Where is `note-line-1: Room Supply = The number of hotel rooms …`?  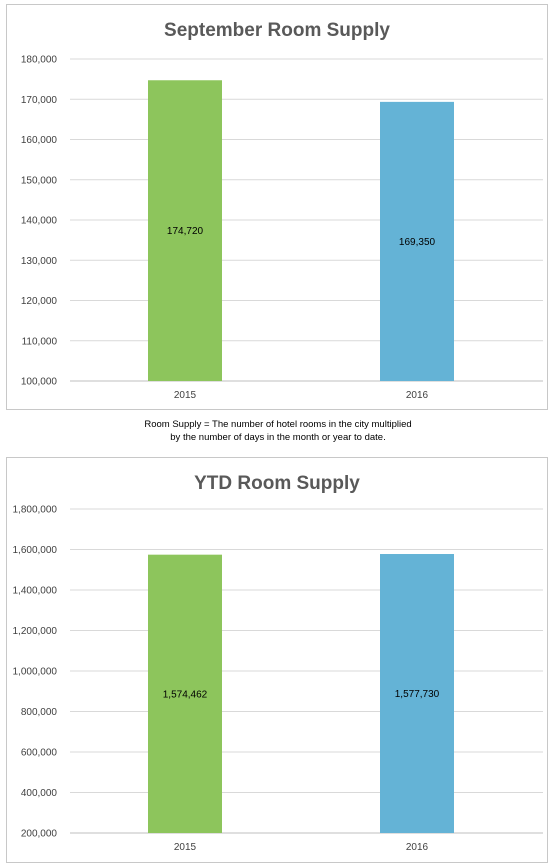
note-line-1: Room Supply = The number of hotel rooms … is located at coordinates (278, 424).